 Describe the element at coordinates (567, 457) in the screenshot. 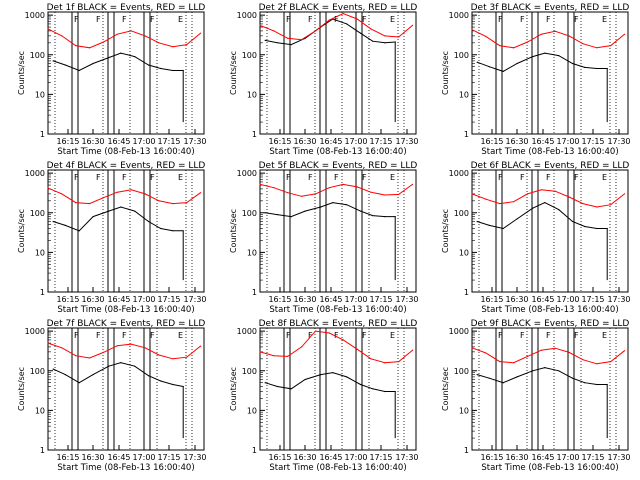

I see `x-tick-label: 17:00` at that location.